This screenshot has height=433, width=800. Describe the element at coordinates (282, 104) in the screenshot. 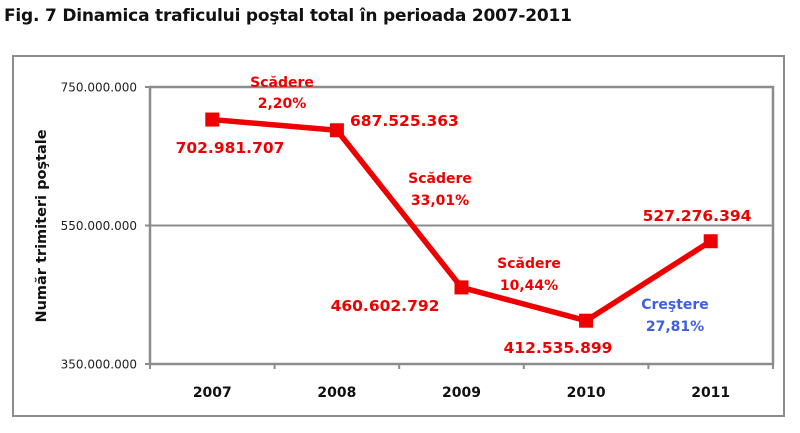

I see `change-annotation-value: 2,20%` at that location.